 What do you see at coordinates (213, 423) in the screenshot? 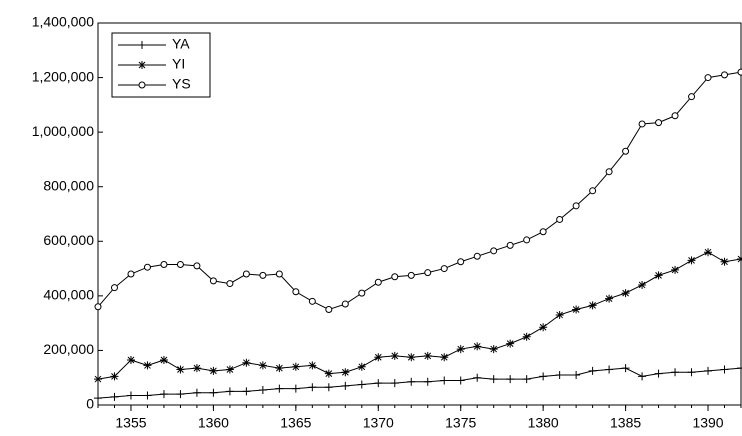
I see `x-tick-label: 1360` at bounding box center [213, 423].